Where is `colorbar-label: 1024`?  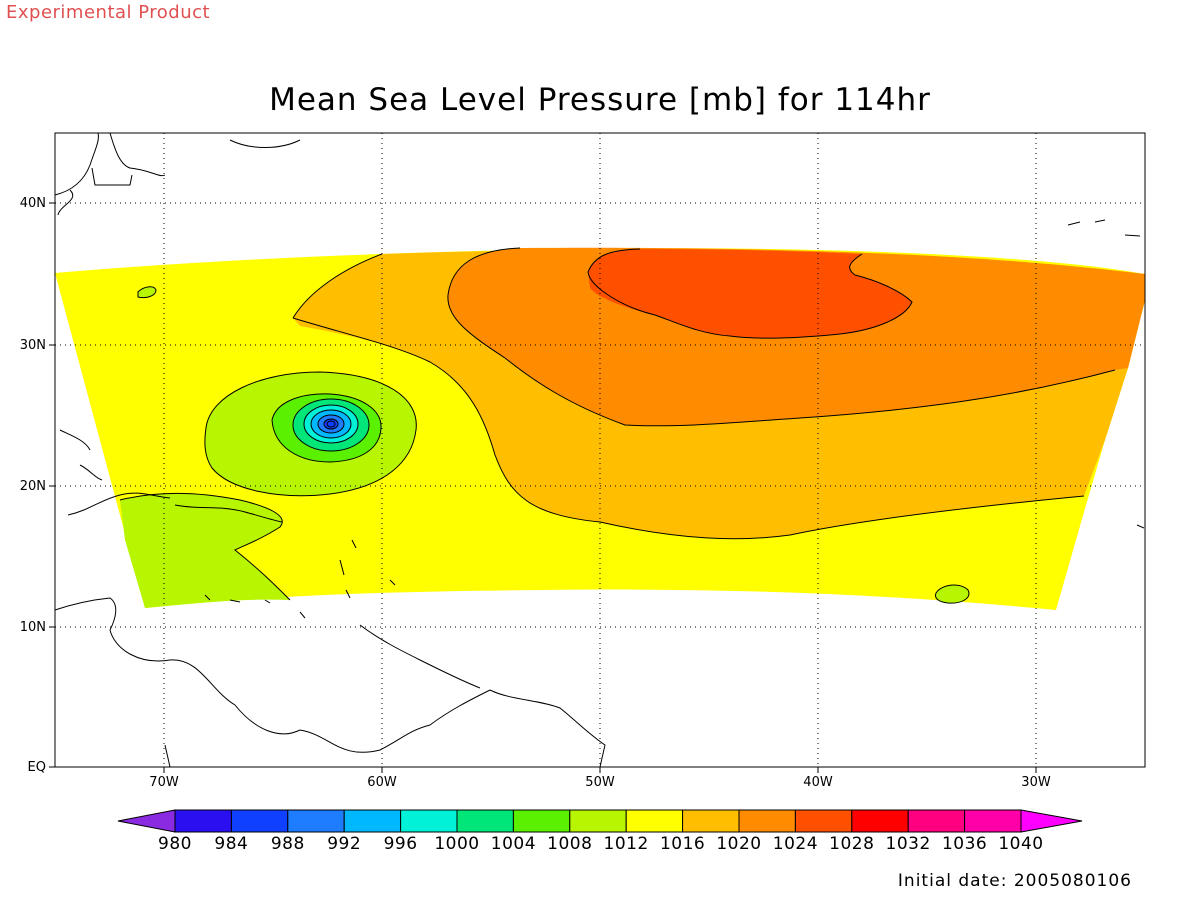
colorbar-label: 1024 is located at coordinates (795, 844).